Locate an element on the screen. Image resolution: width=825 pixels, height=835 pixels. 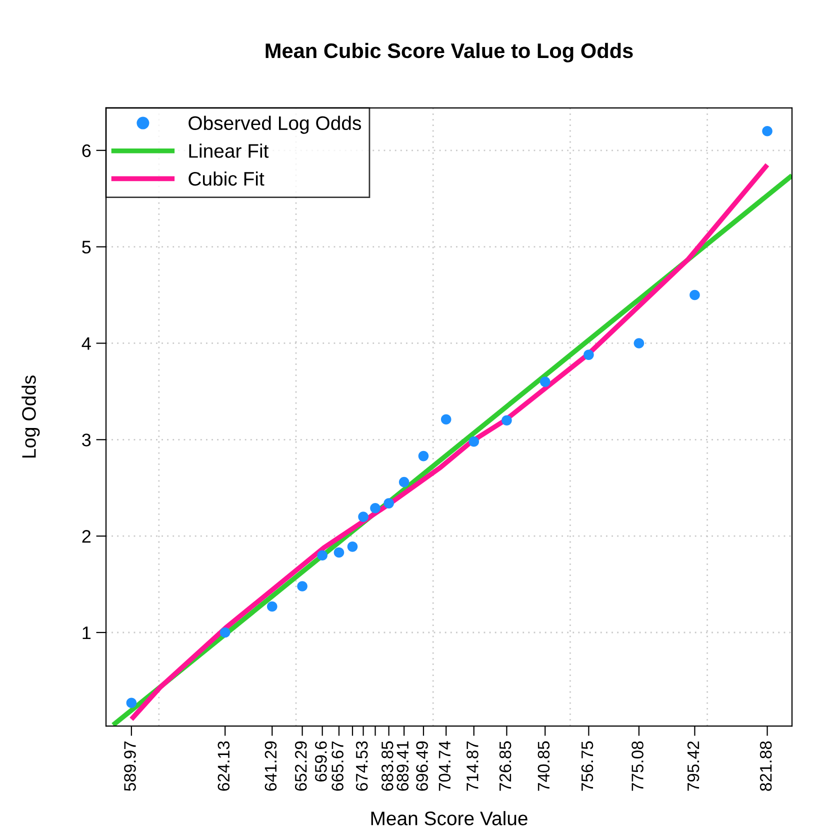
y-tick-label: 2 is located at coordinates (86, 536).